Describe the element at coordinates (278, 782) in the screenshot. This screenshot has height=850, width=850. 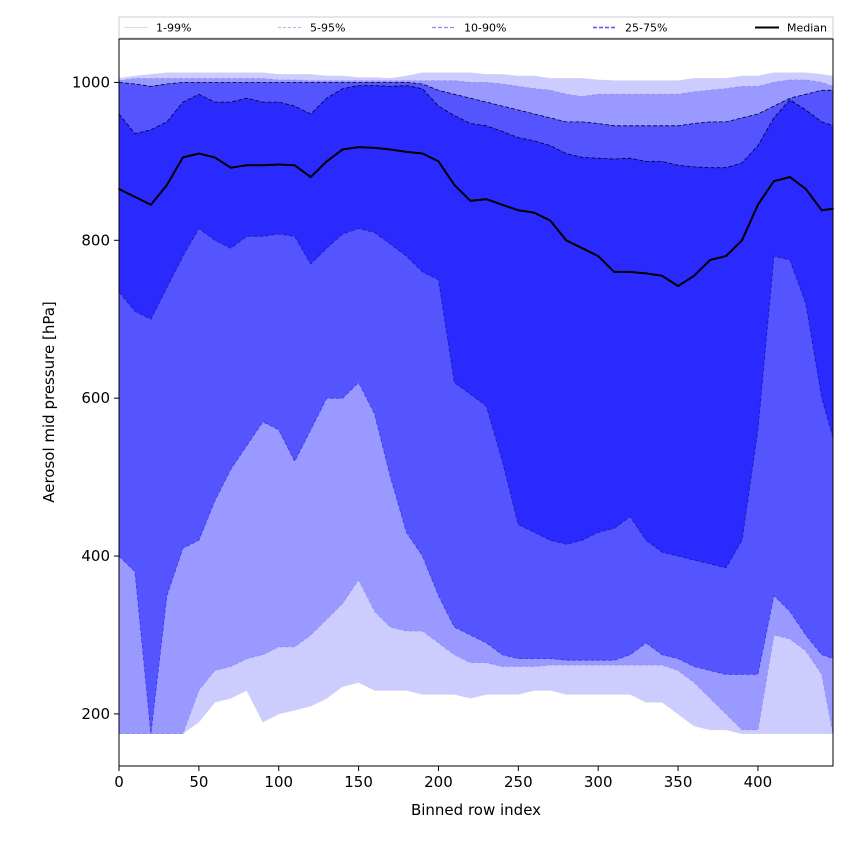
I see `x-tick-label: 100` at that location.